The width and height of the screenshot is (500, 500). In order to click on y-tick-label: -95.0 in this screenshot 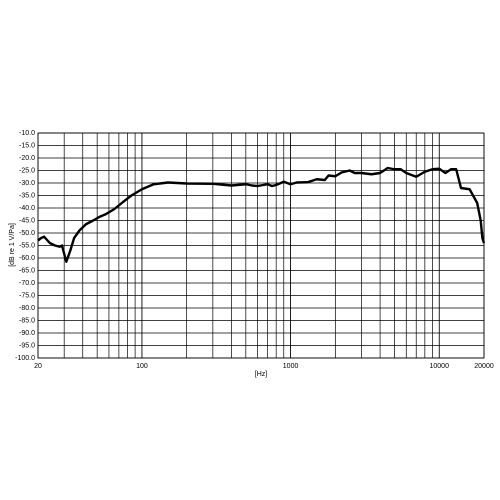, I will do `click(27, 345)`.